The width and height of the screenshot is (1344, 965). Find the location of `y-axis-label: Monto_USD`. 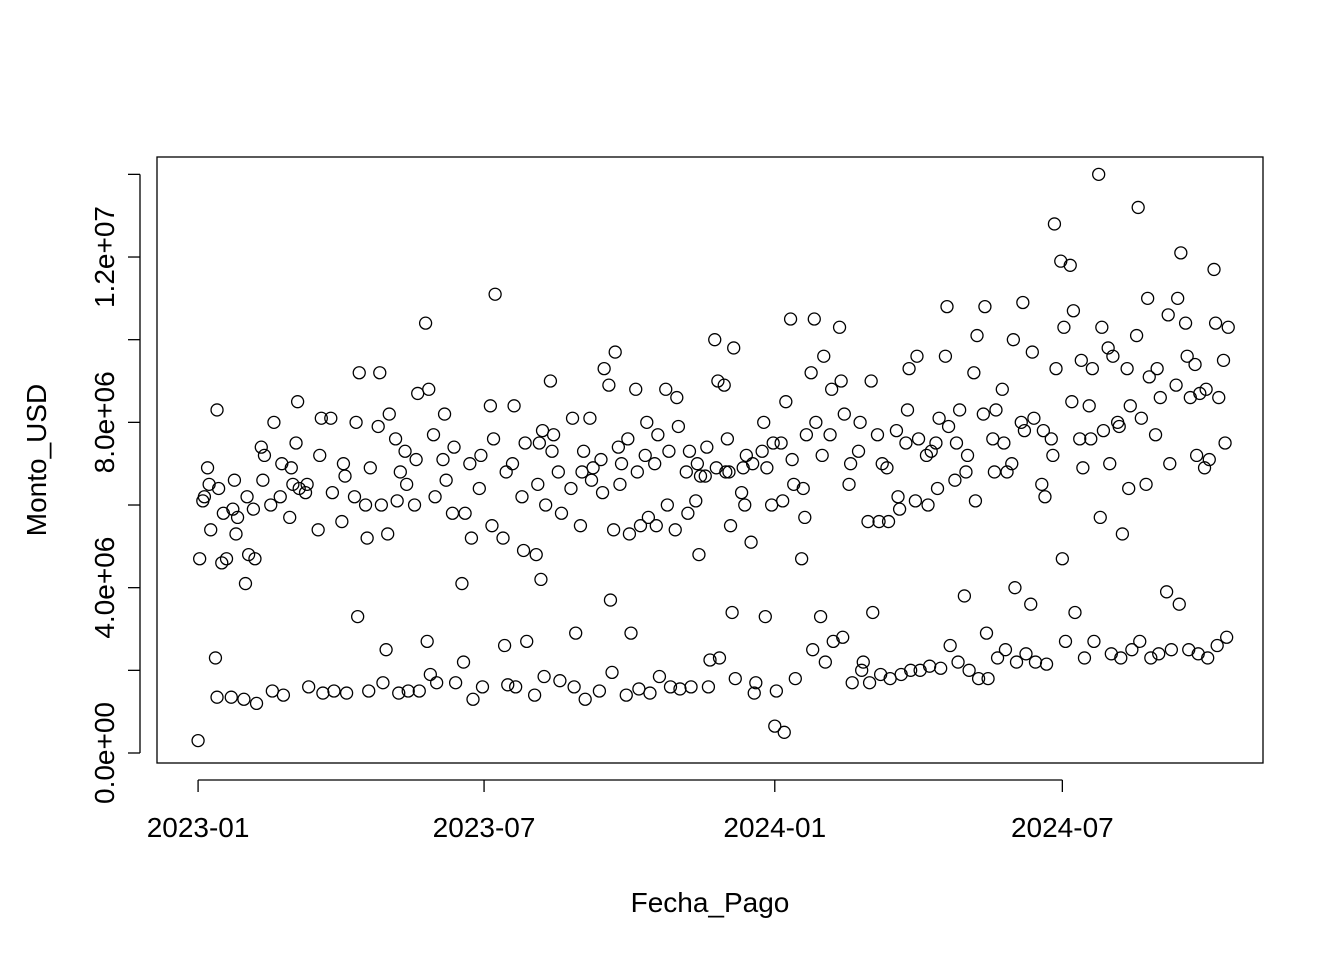

y-axis-label: Monto_USD is located at coordinates (36, 460).